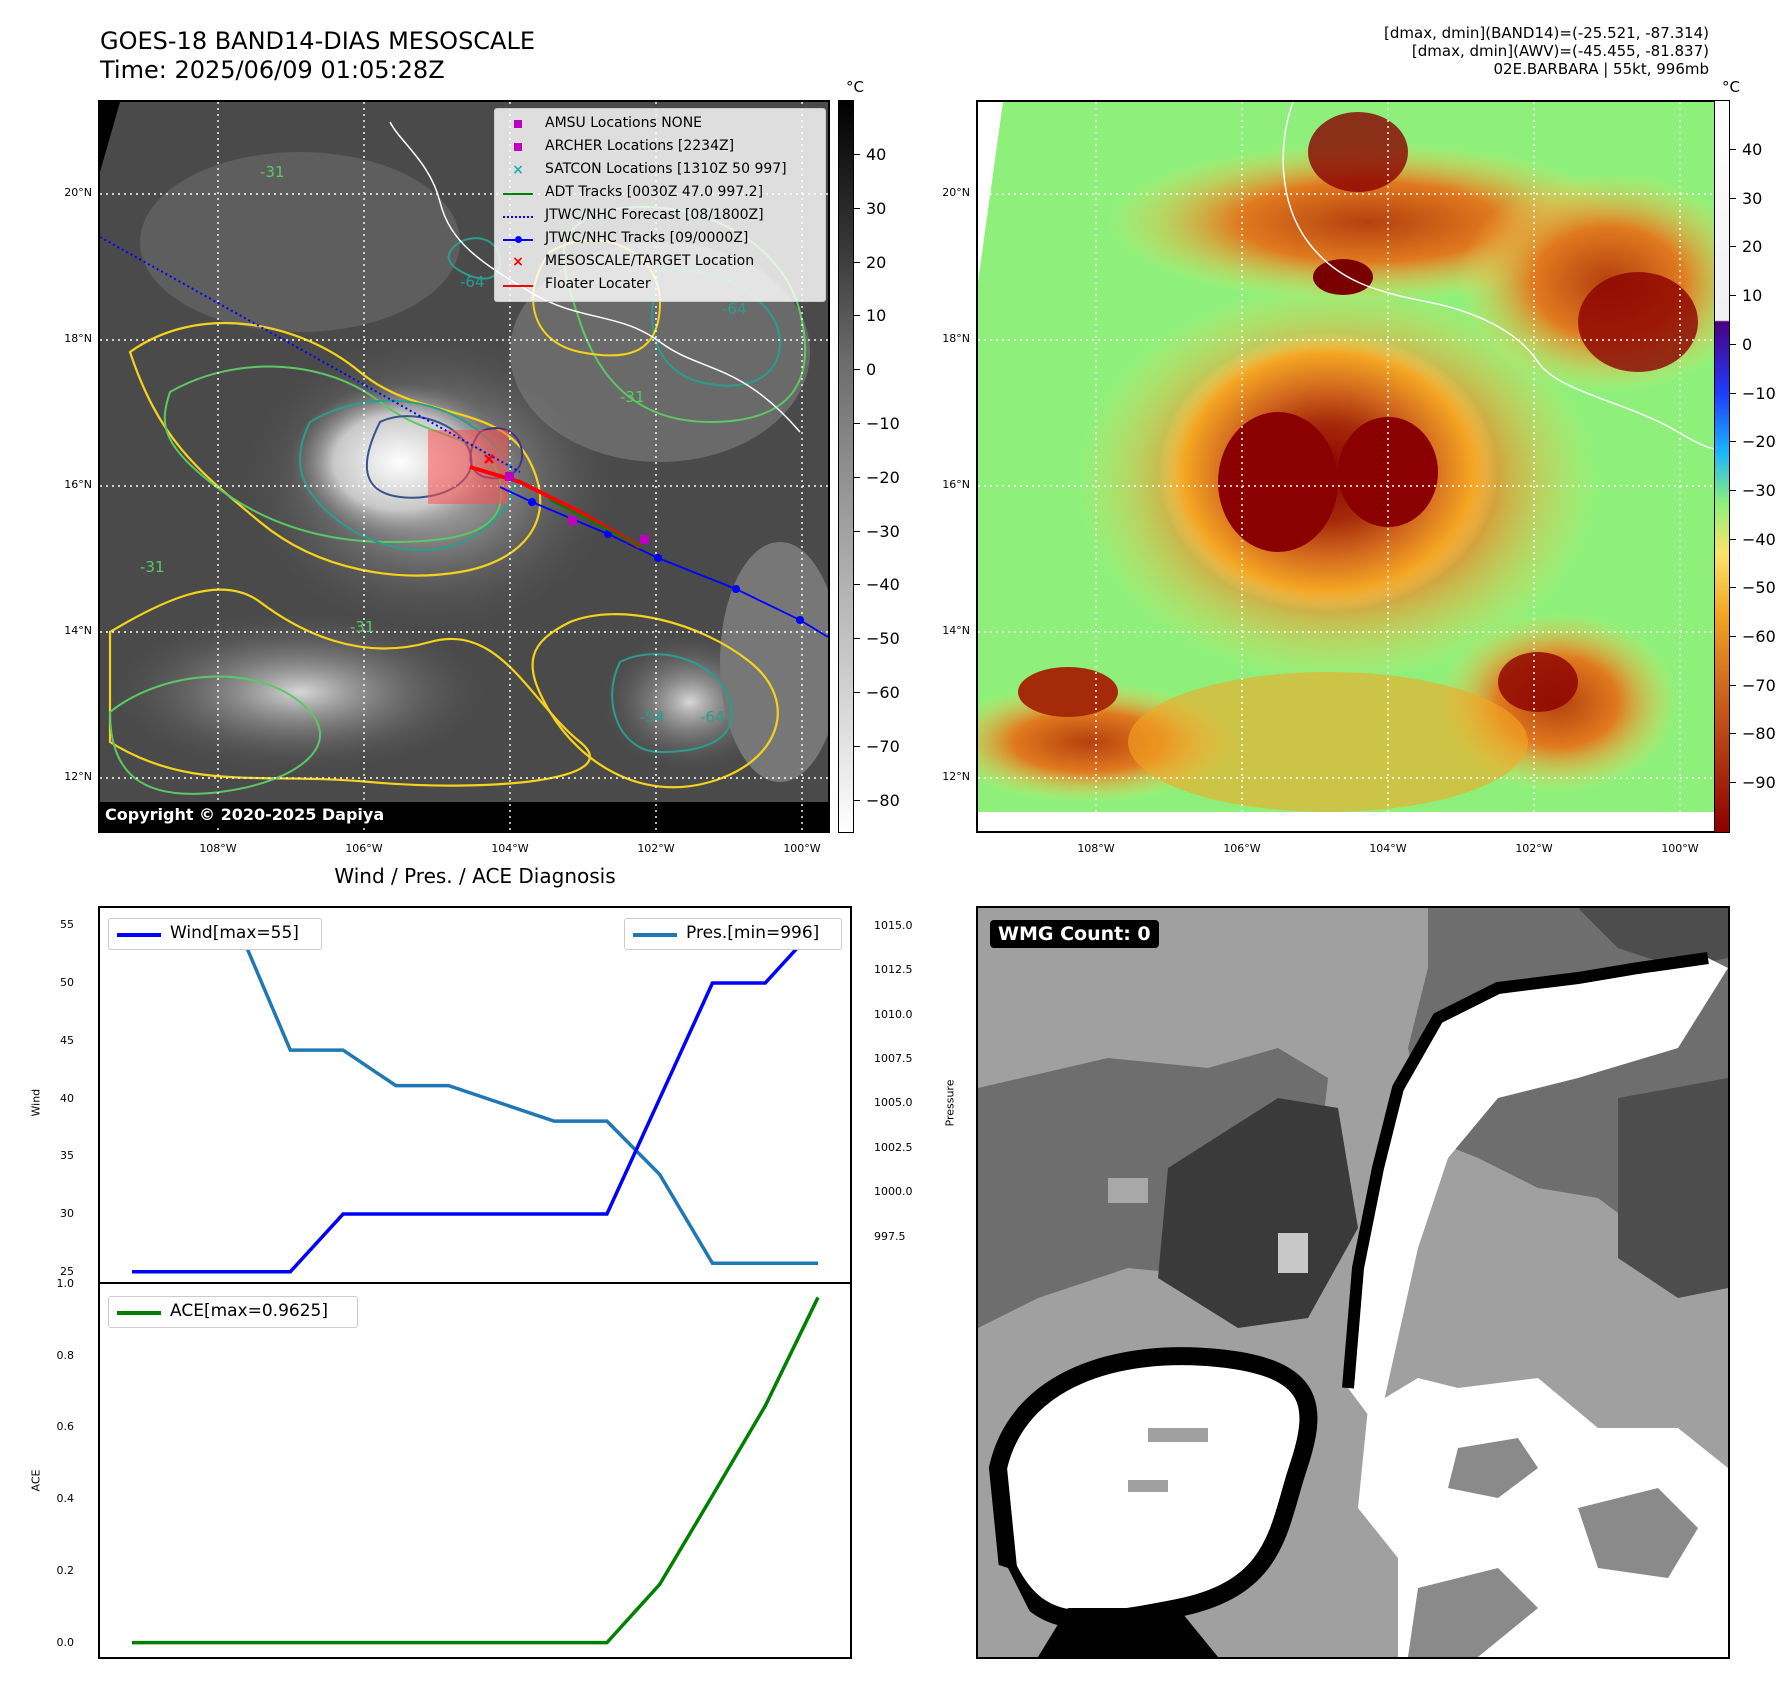 The image size is (1792, 1690). I want to click on ace-legend: ACE[max=0.9625], so click(233, 1312).